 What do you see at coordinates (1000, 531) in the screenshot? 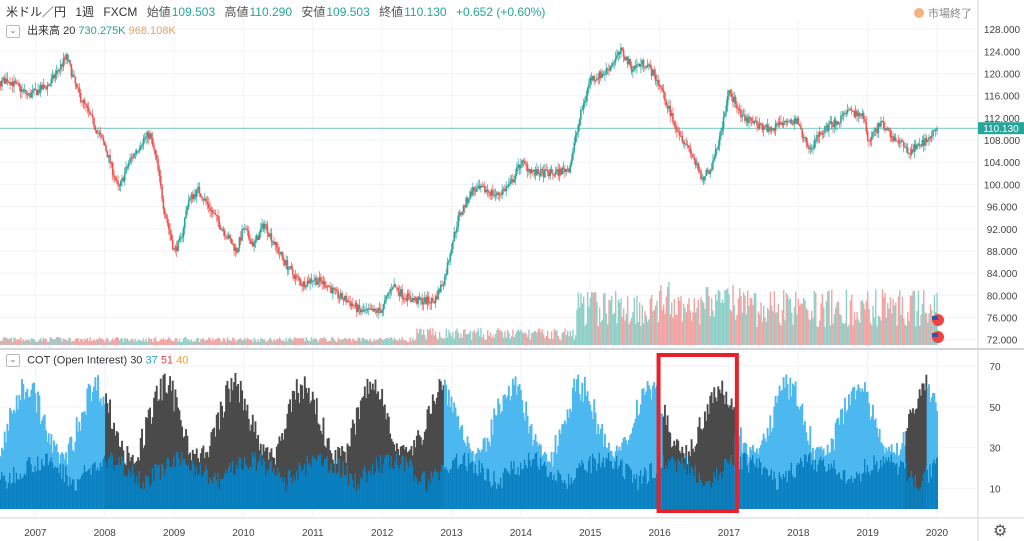
I see `gear-icon: ⚙` at bounding box center [1000, 531].